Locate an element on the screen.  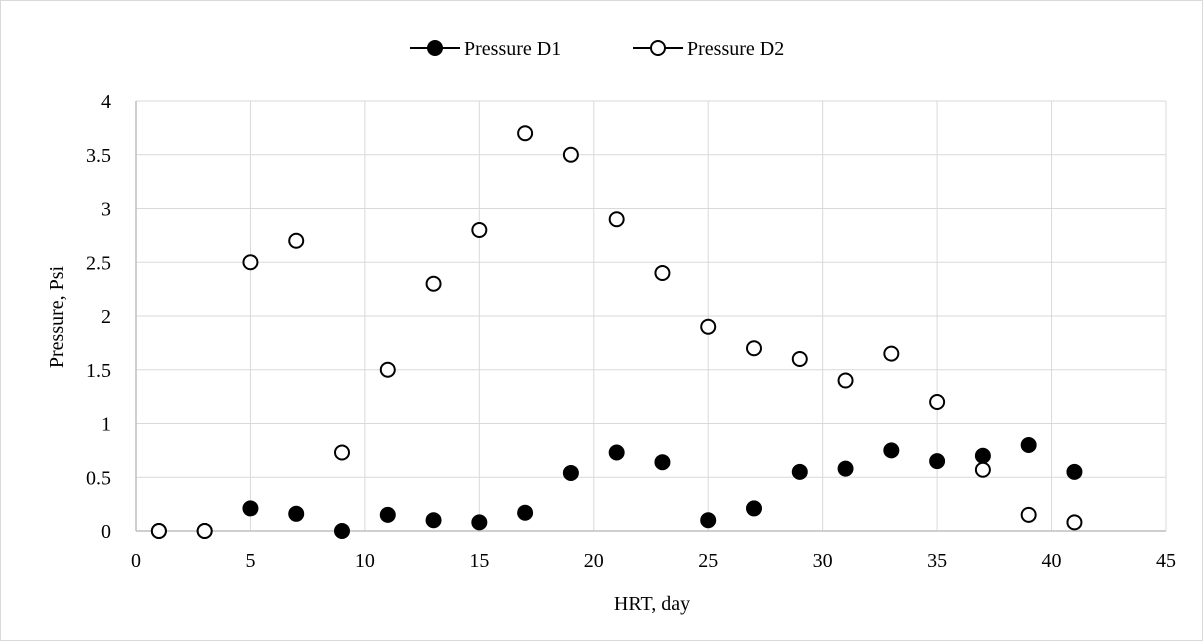
x-axis-title: HRT, day is located at coordinates (652, 604).